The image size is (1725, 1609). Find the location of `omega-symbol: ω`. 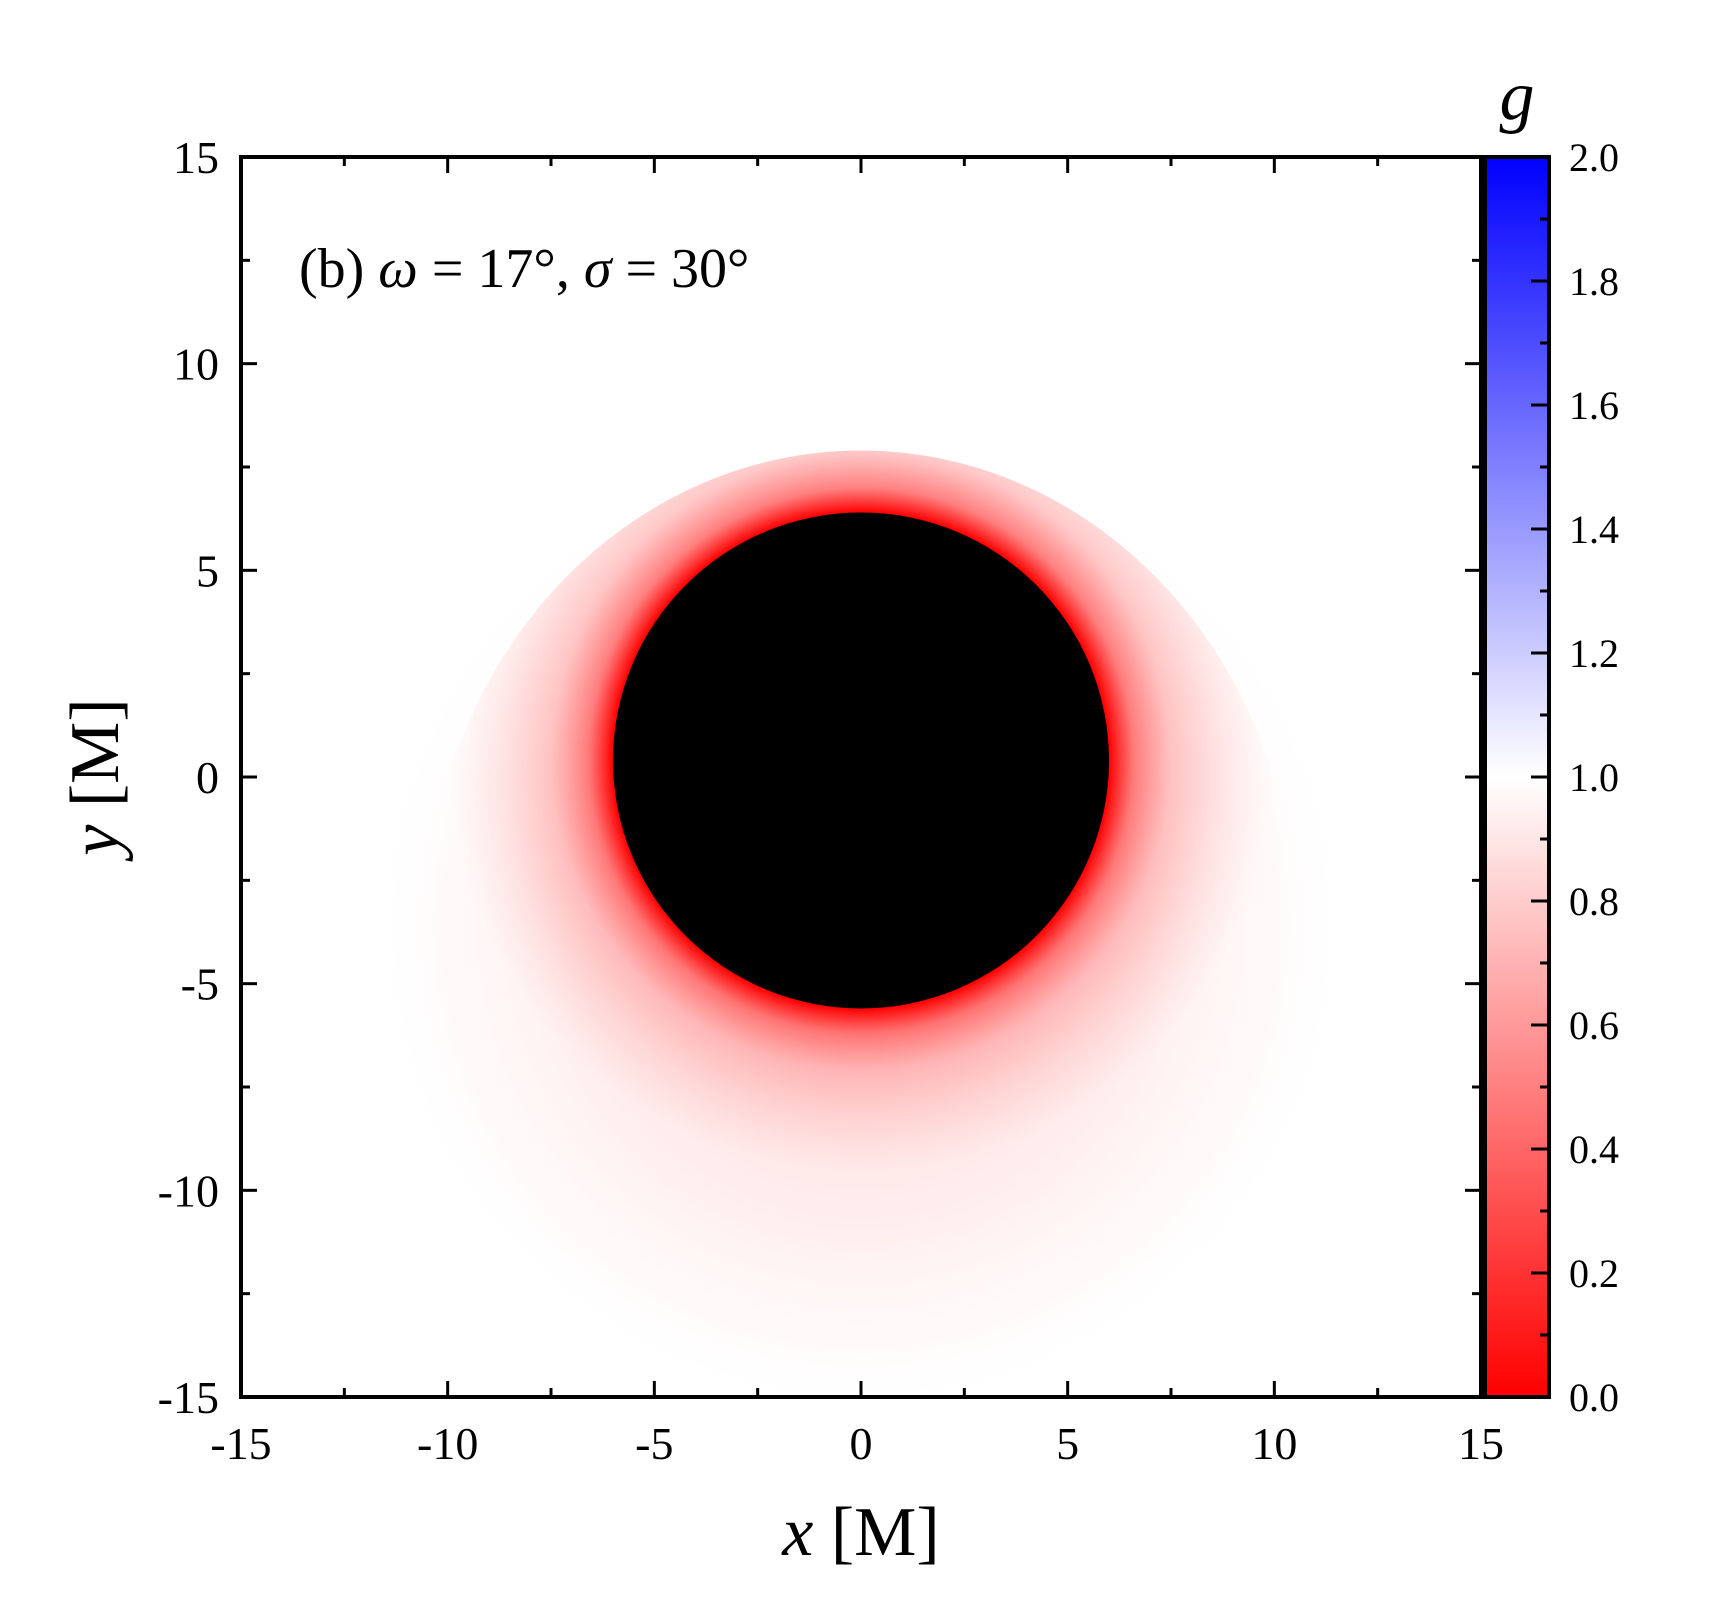

omega-symbol: ω is located at coordinates (398, 269).